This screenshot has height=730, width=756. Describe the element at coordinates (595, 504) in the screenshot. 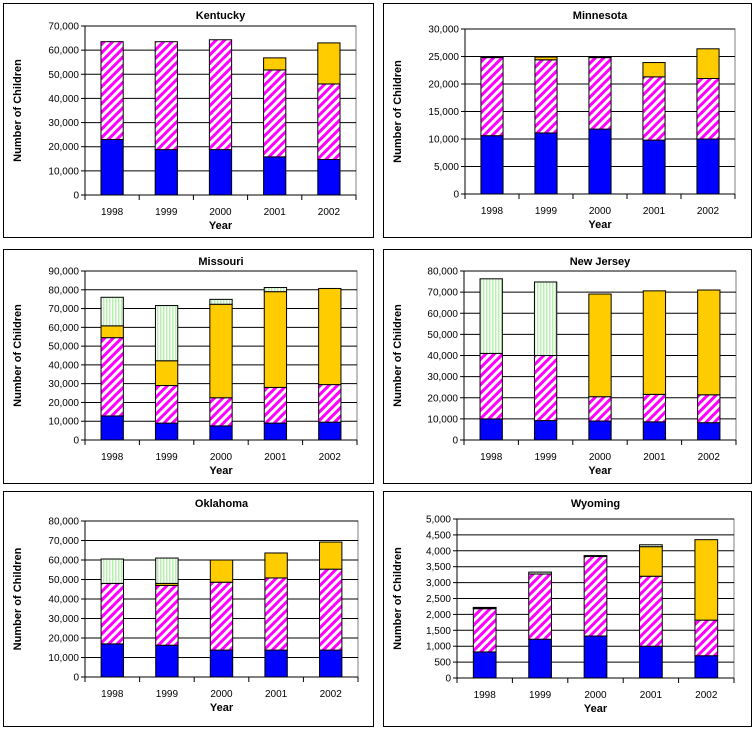

I see `chart-title: Wyoming` at that location.